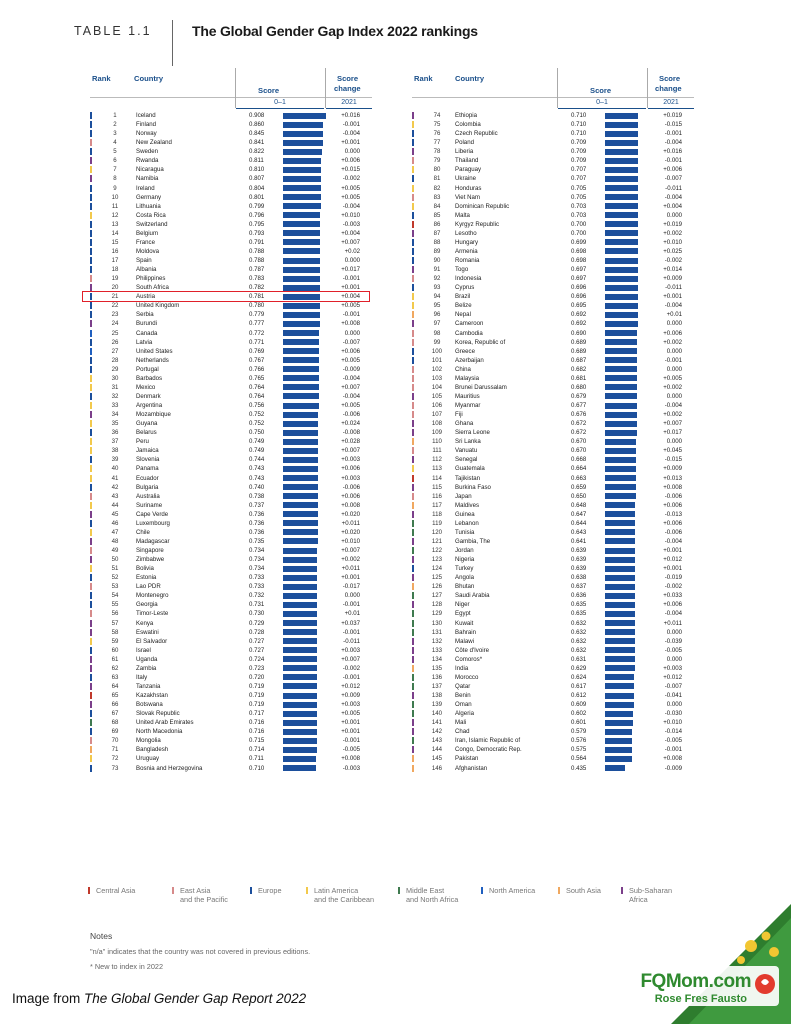  What do you see at coordinates (481, 387) in the screenshot?
I see `country-cell: Brunei Darussalam` at bounding box center [481, 387].